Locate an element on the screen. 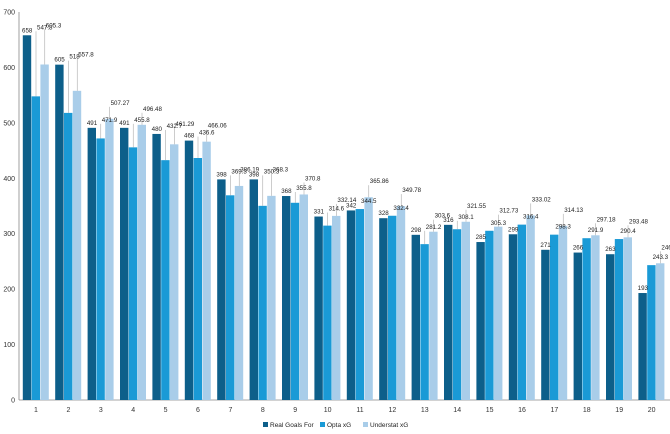  data-label: 281.2 is located at coordinates (434, 227).